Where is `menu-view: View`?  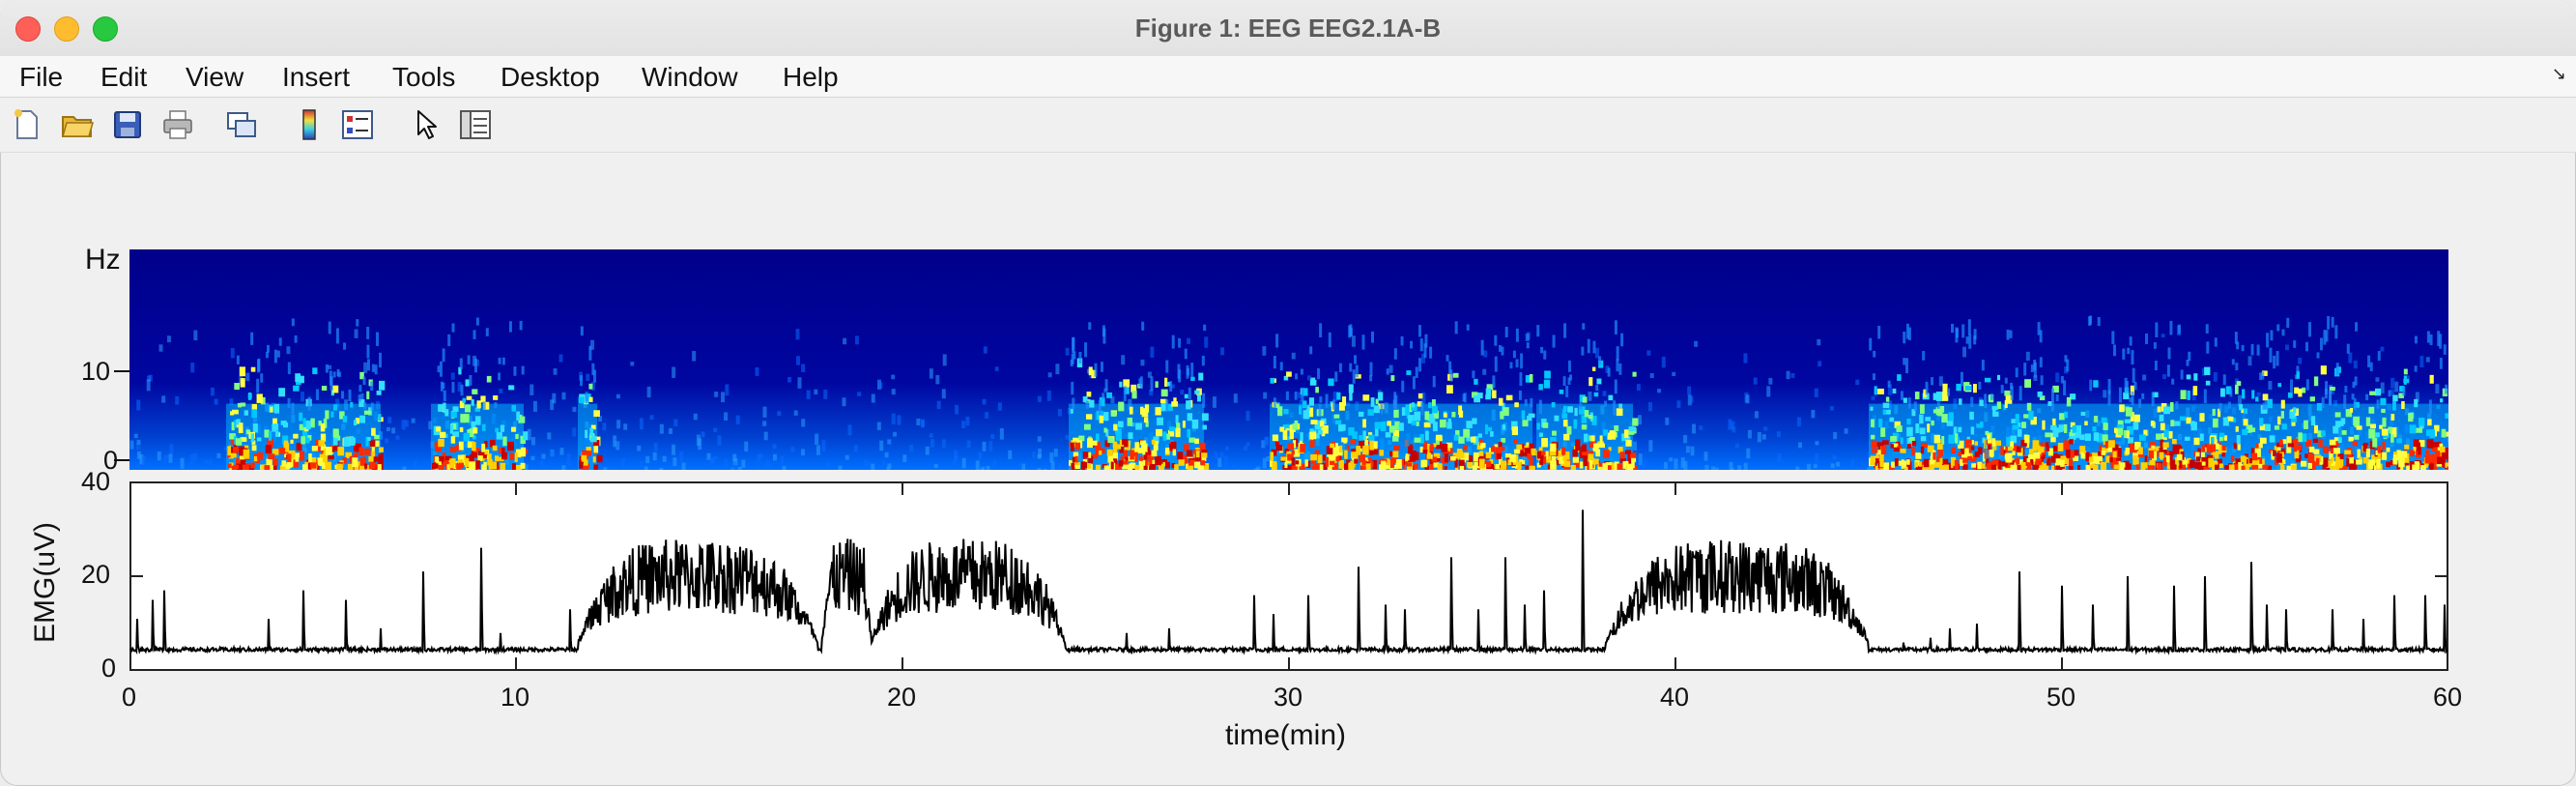 menu-view: View is located at coordinates (215, 77).